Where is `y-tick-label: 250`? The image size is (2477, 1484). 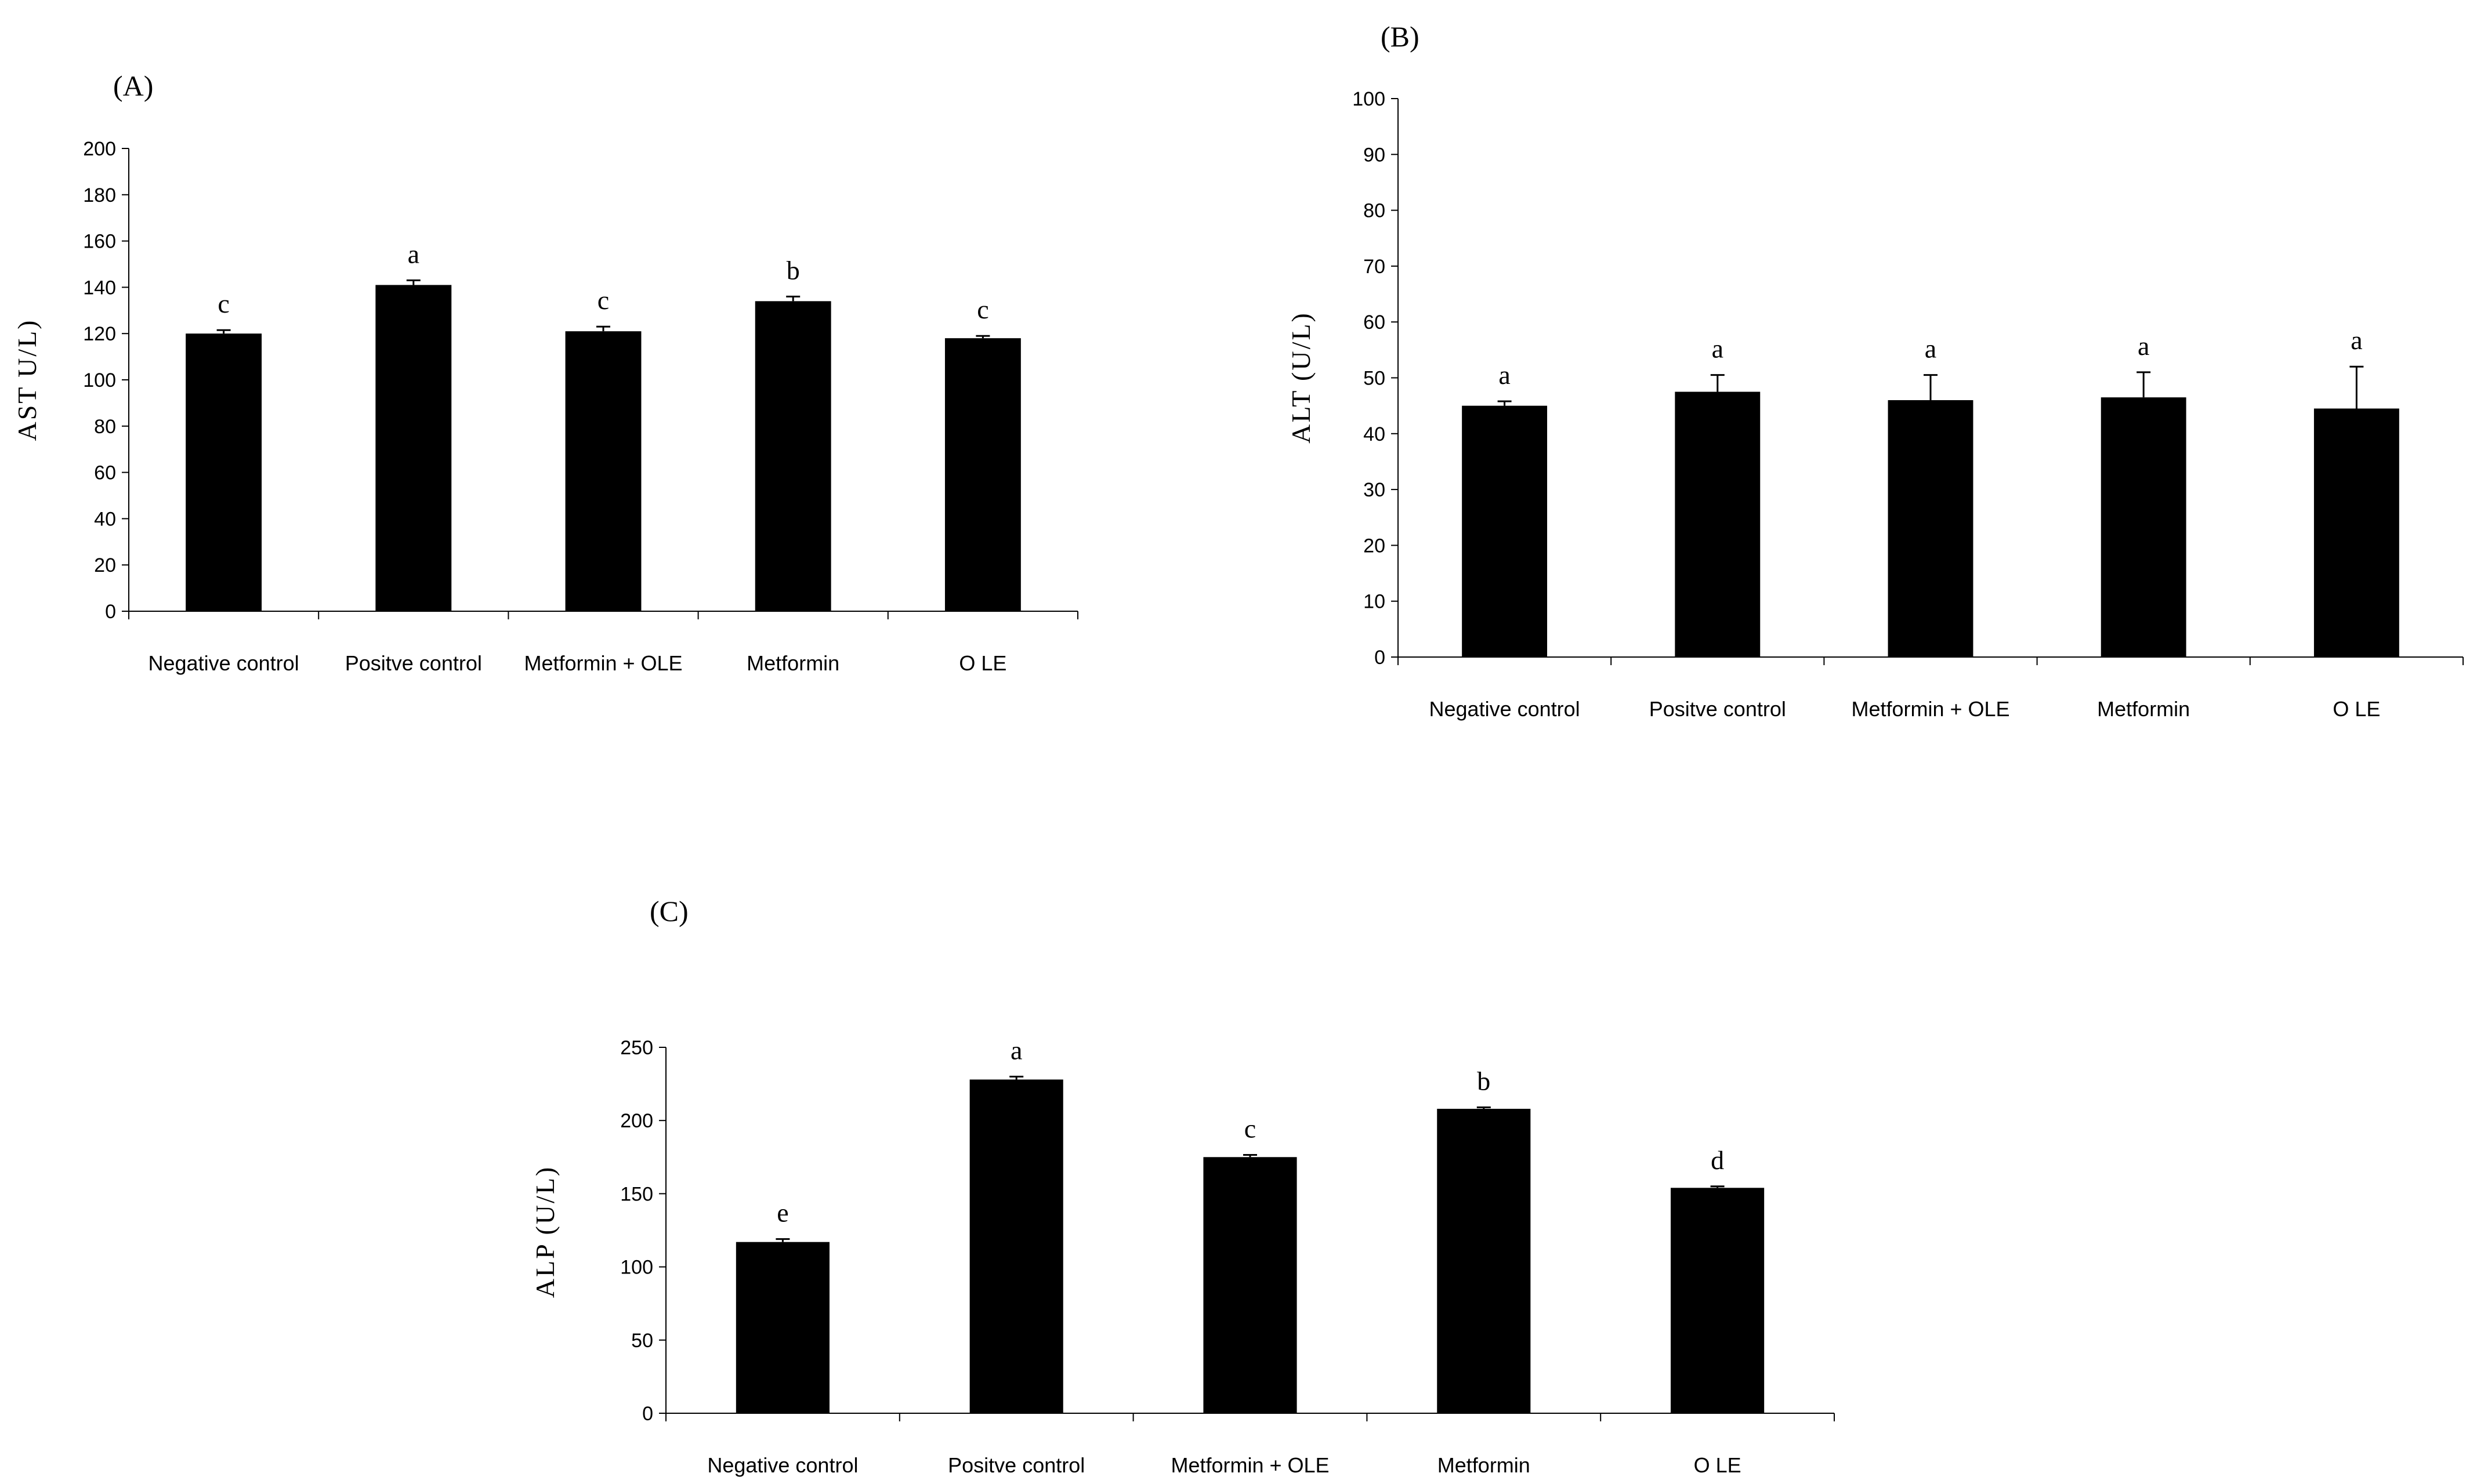 y-tick-label: 250 is located at coordinates (636, 1048).